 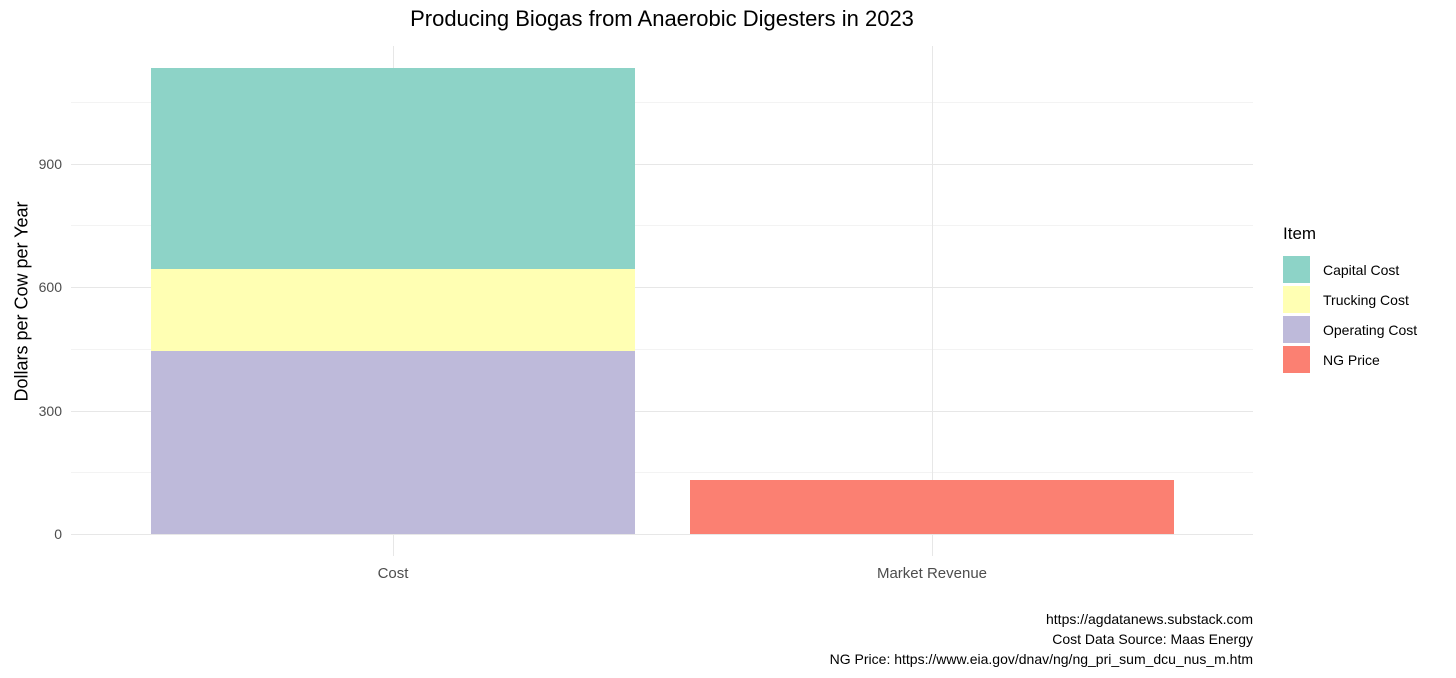 I want to click on y-axis-title: Dollars per Cow per Year, so click(x=22, y=301).